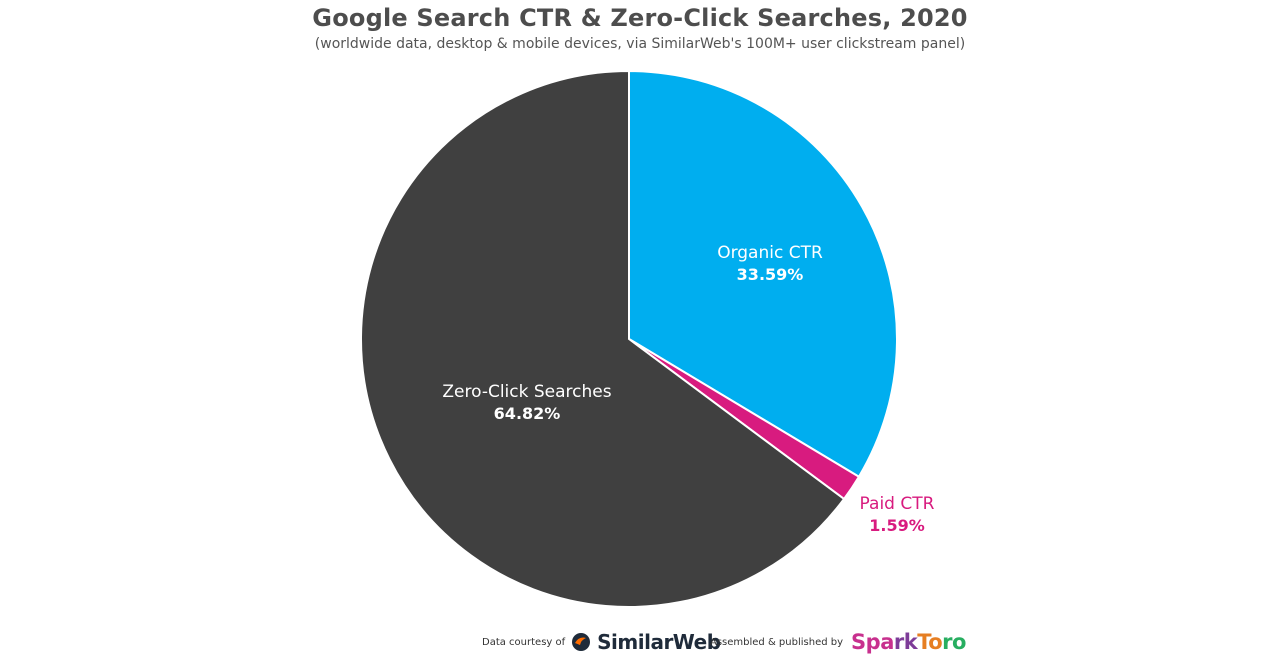 The height and width of the screenshot is (660, 1280). What do you see at coordinates (930, 642) in the screenshot?
I see `sparktoro-brand-part: To` at bounding box center [930, 642].